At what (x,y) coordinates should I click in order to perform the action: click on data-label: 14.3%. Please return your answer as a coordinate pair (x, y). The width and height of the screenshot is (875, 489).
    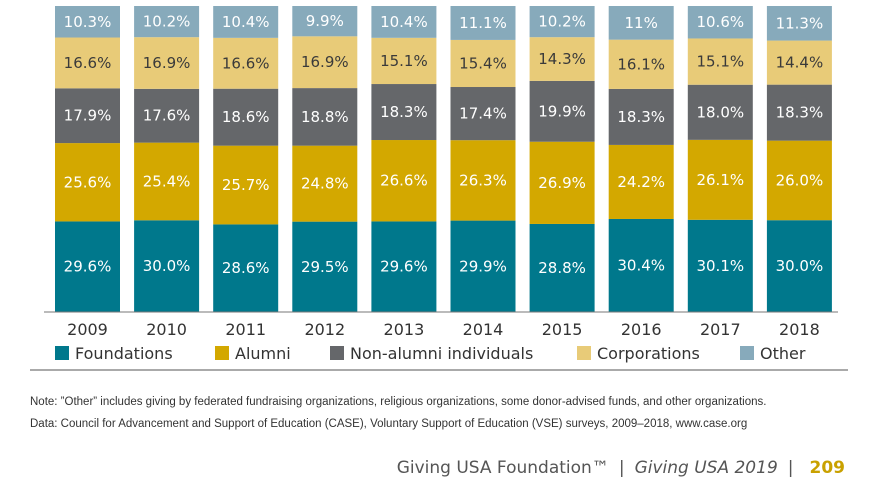
    Looking at the image, I should click on (562, 59).